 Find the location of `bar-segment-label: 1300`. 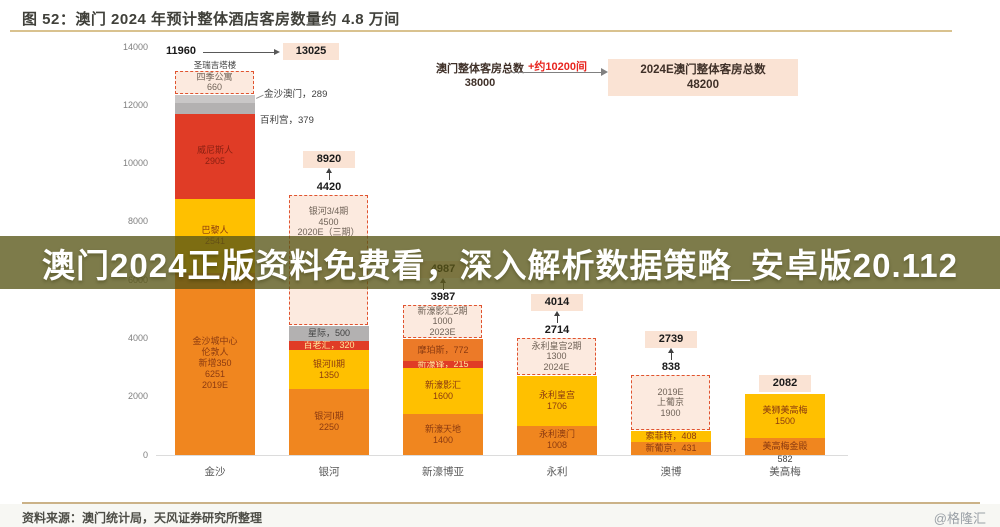

bar-segment-label: 1300 is located at coordinates (556, 356).